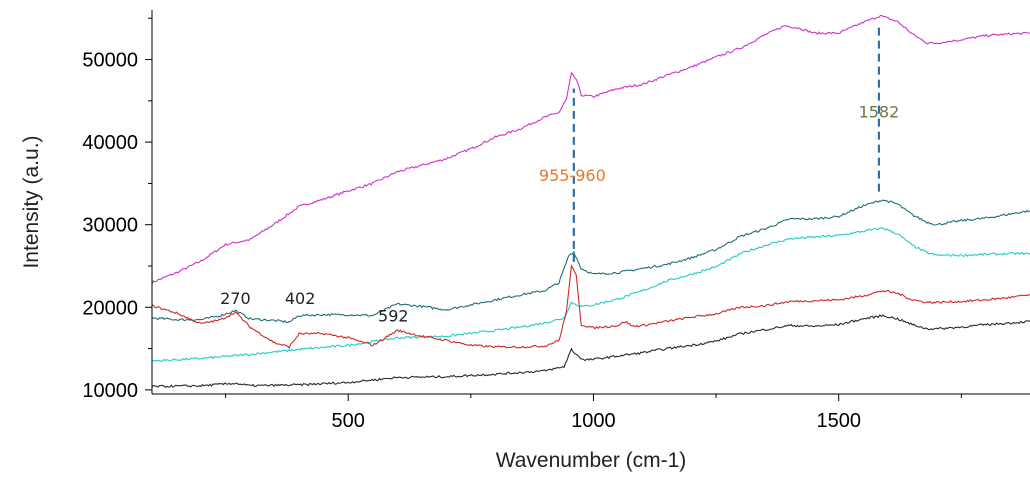  I want to click on y-tick-label: 10000, so click(110, 391).